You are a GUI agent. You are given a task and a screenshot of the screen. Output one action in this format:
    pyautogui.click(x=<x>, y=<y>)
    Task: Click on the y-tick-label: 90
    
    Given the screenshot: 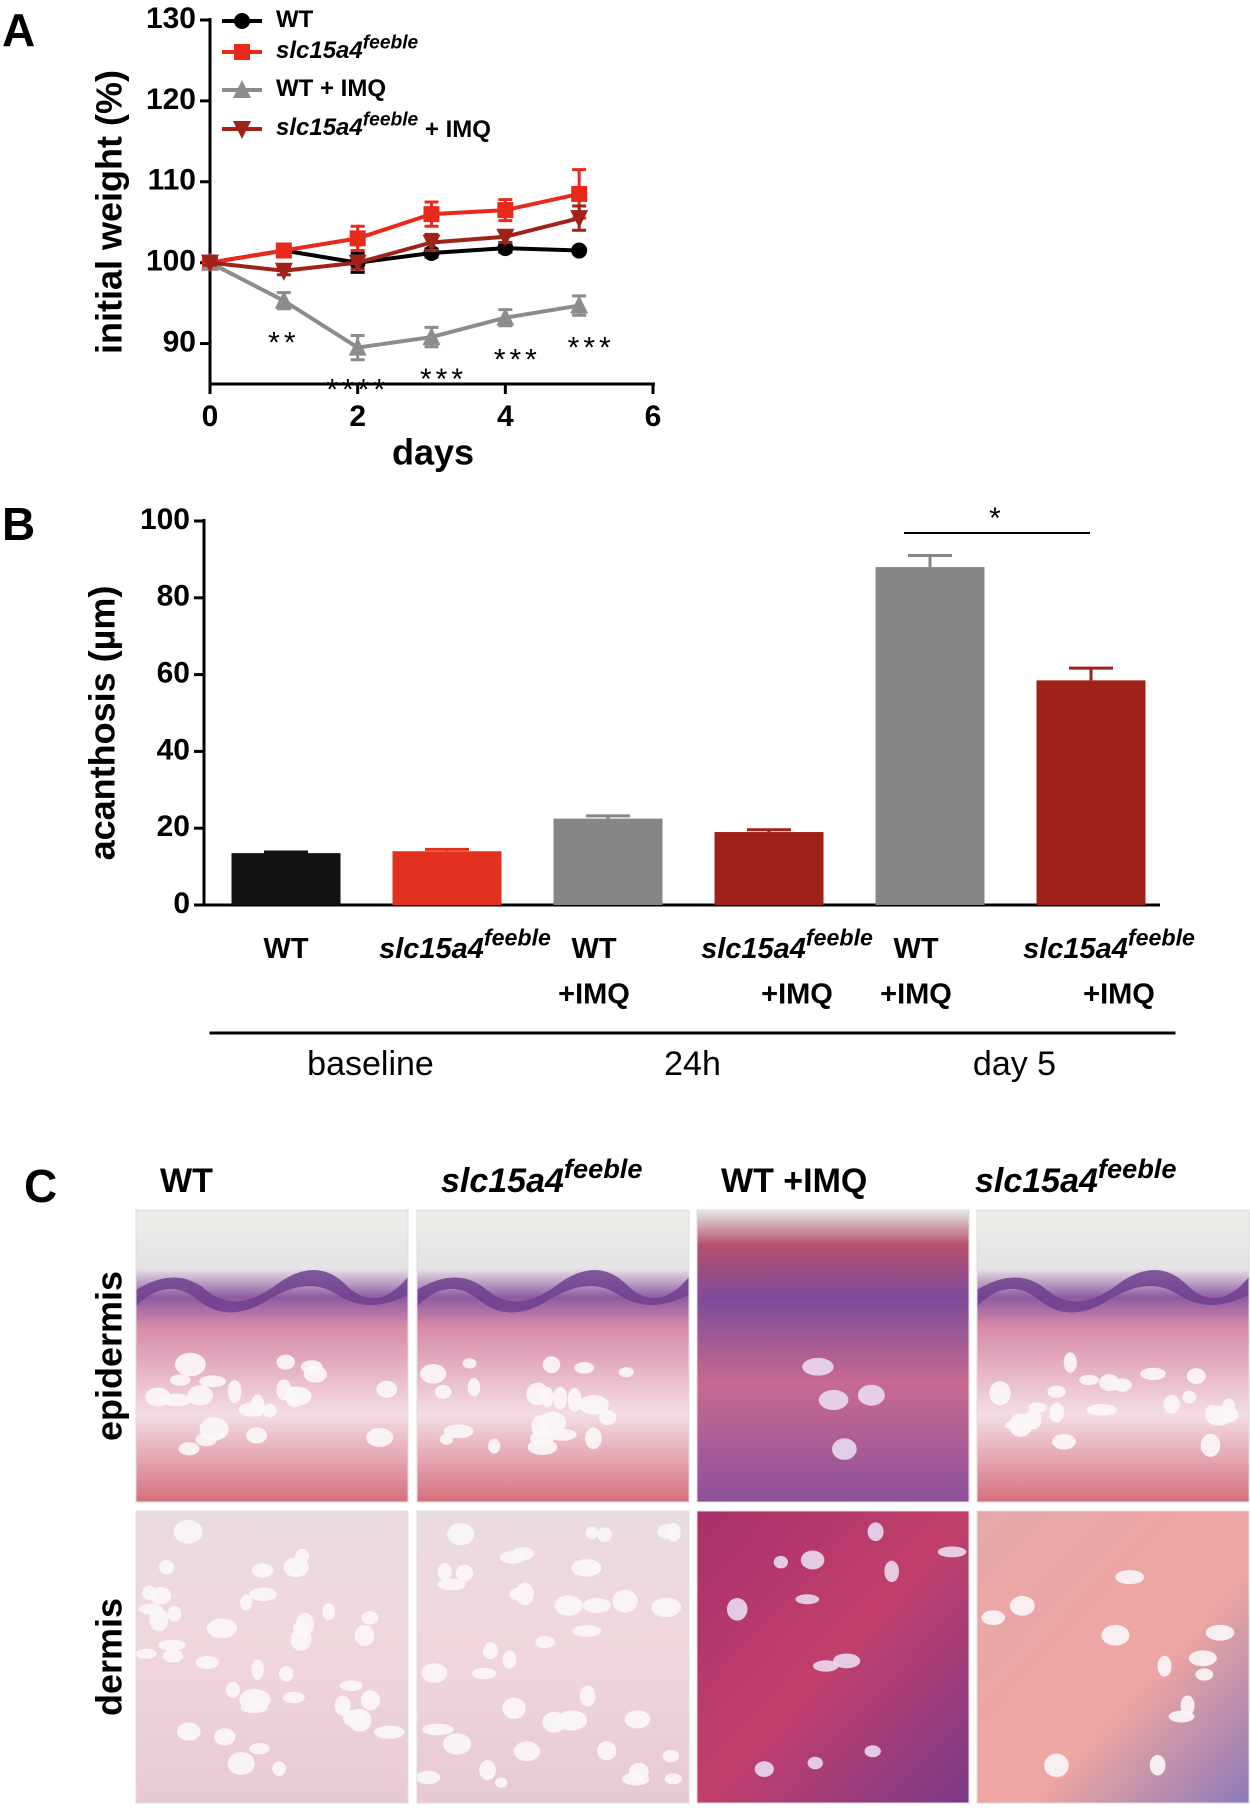 What is the action you would take?
    pyautogui.click(x=179, y=341)
    